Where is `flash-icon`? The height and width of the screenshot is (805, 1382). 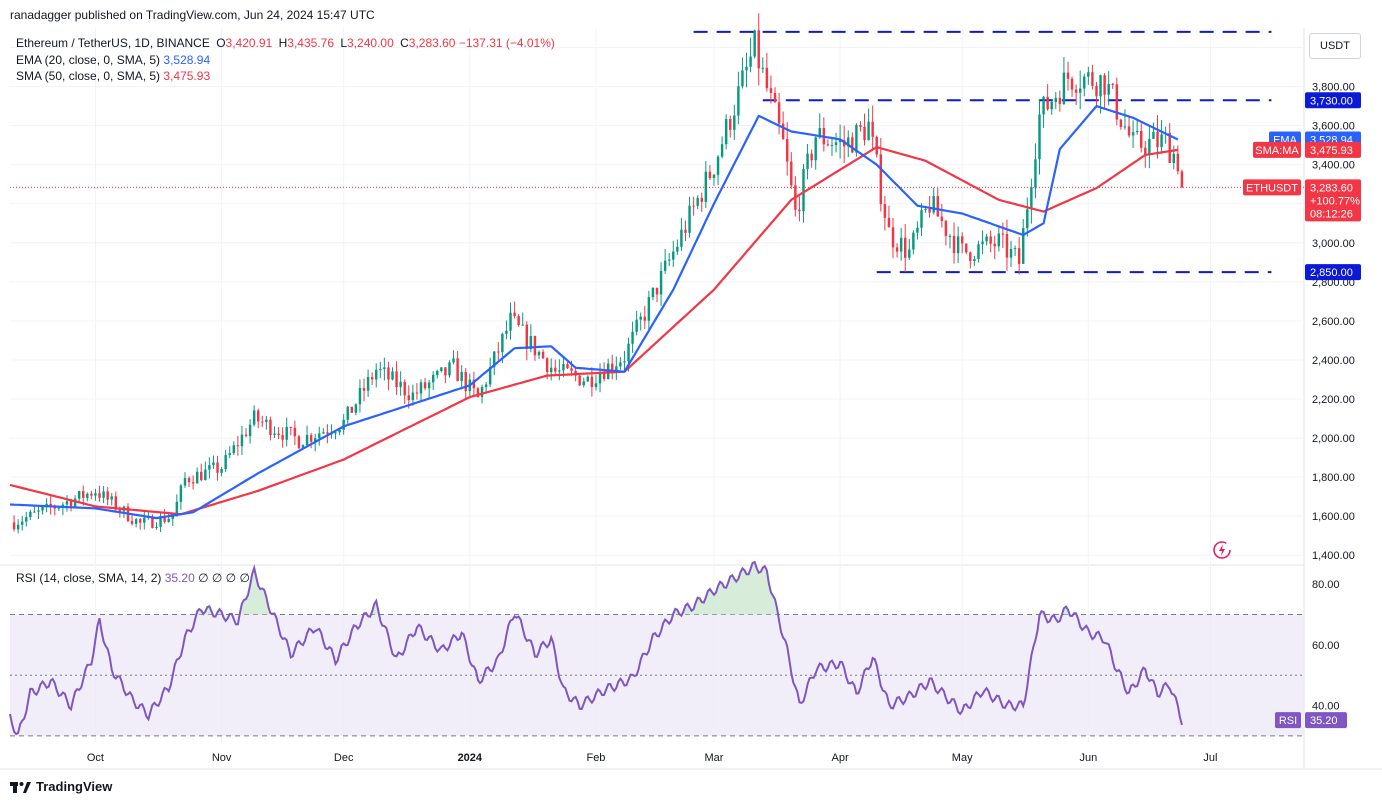
flash-icon is located at coordinates (1222, 550).